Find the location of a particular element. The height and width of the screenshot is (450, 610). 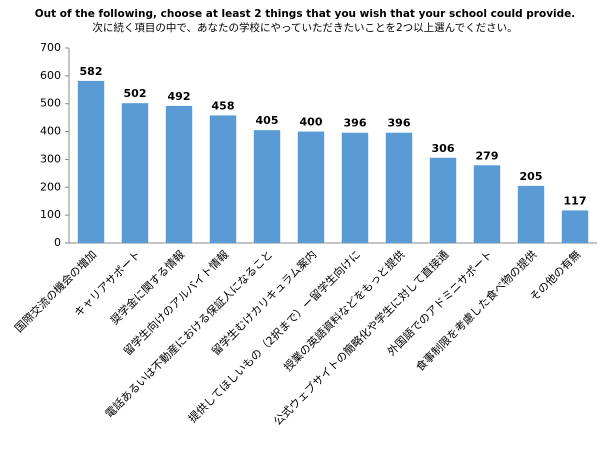

value-label: 492 is located at coordinates (179, 96).